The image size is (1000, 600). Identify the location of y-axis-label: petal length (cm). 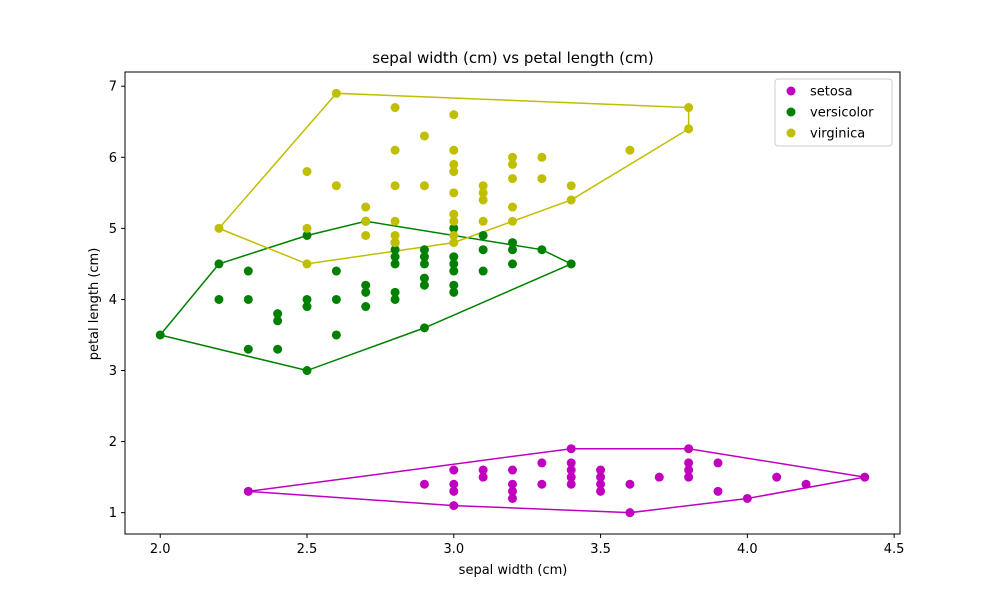
(94, 304).